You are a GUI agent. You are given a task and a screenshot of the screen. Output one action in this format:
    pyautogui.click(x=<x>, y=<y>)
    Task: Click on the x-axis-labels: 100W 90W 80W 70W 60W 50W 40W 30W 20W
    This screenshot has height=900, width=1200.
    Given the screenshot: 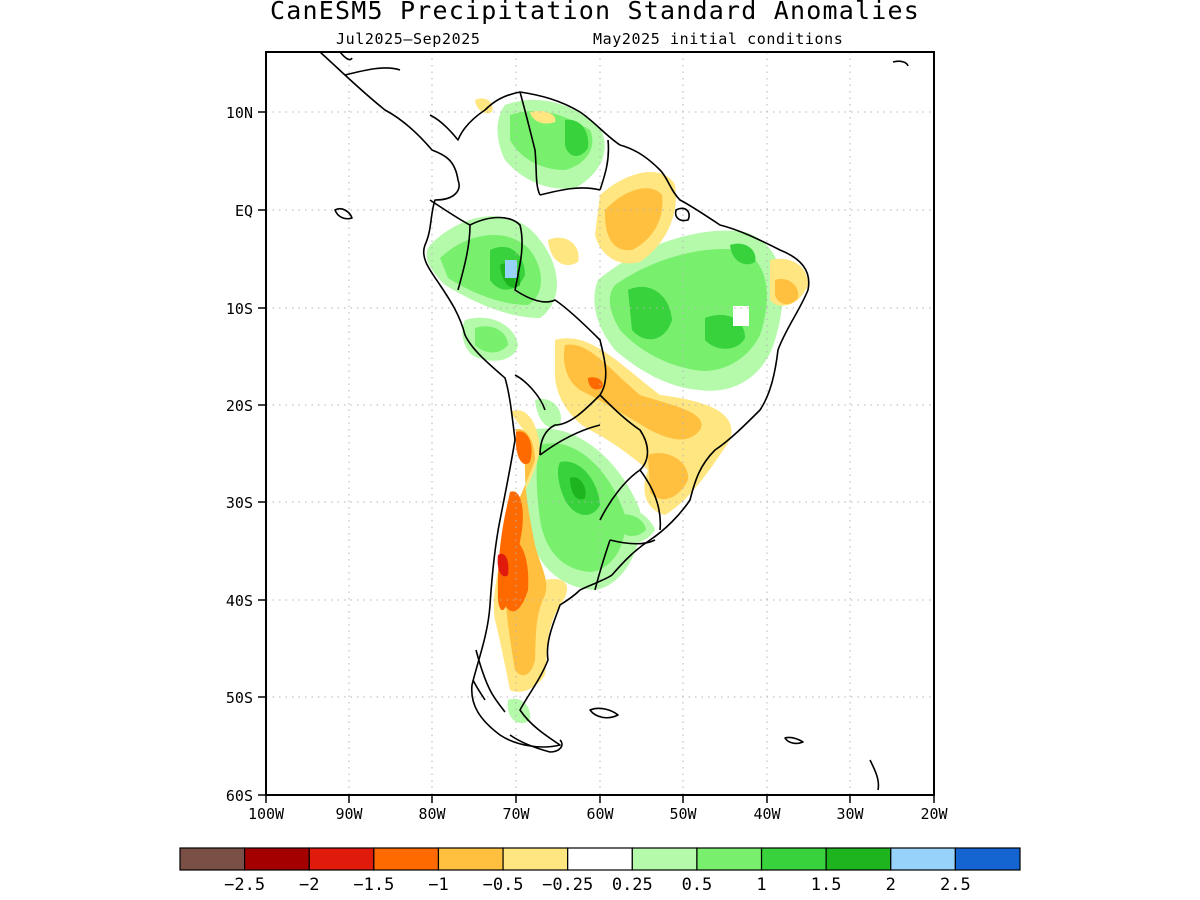 What is the action you would take?
    pyautogui.click(x=598, y=814)
    